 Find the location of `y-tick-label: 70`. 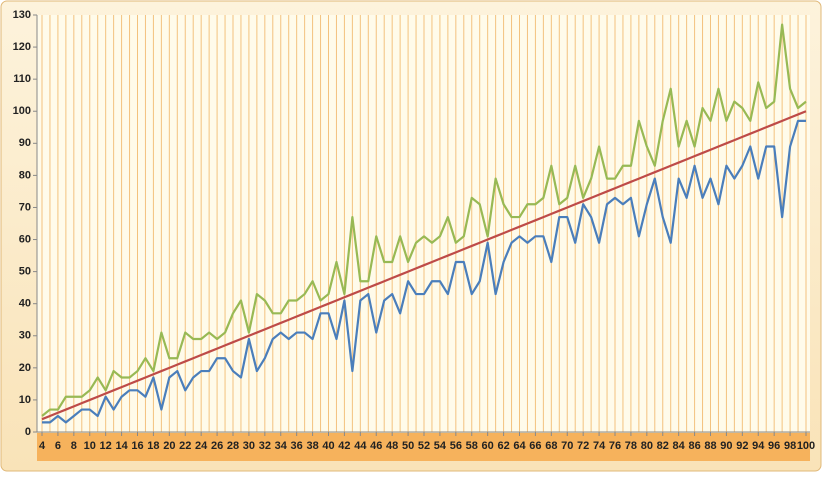

y-tick-label: 70 is located at coordinates (25, 207).